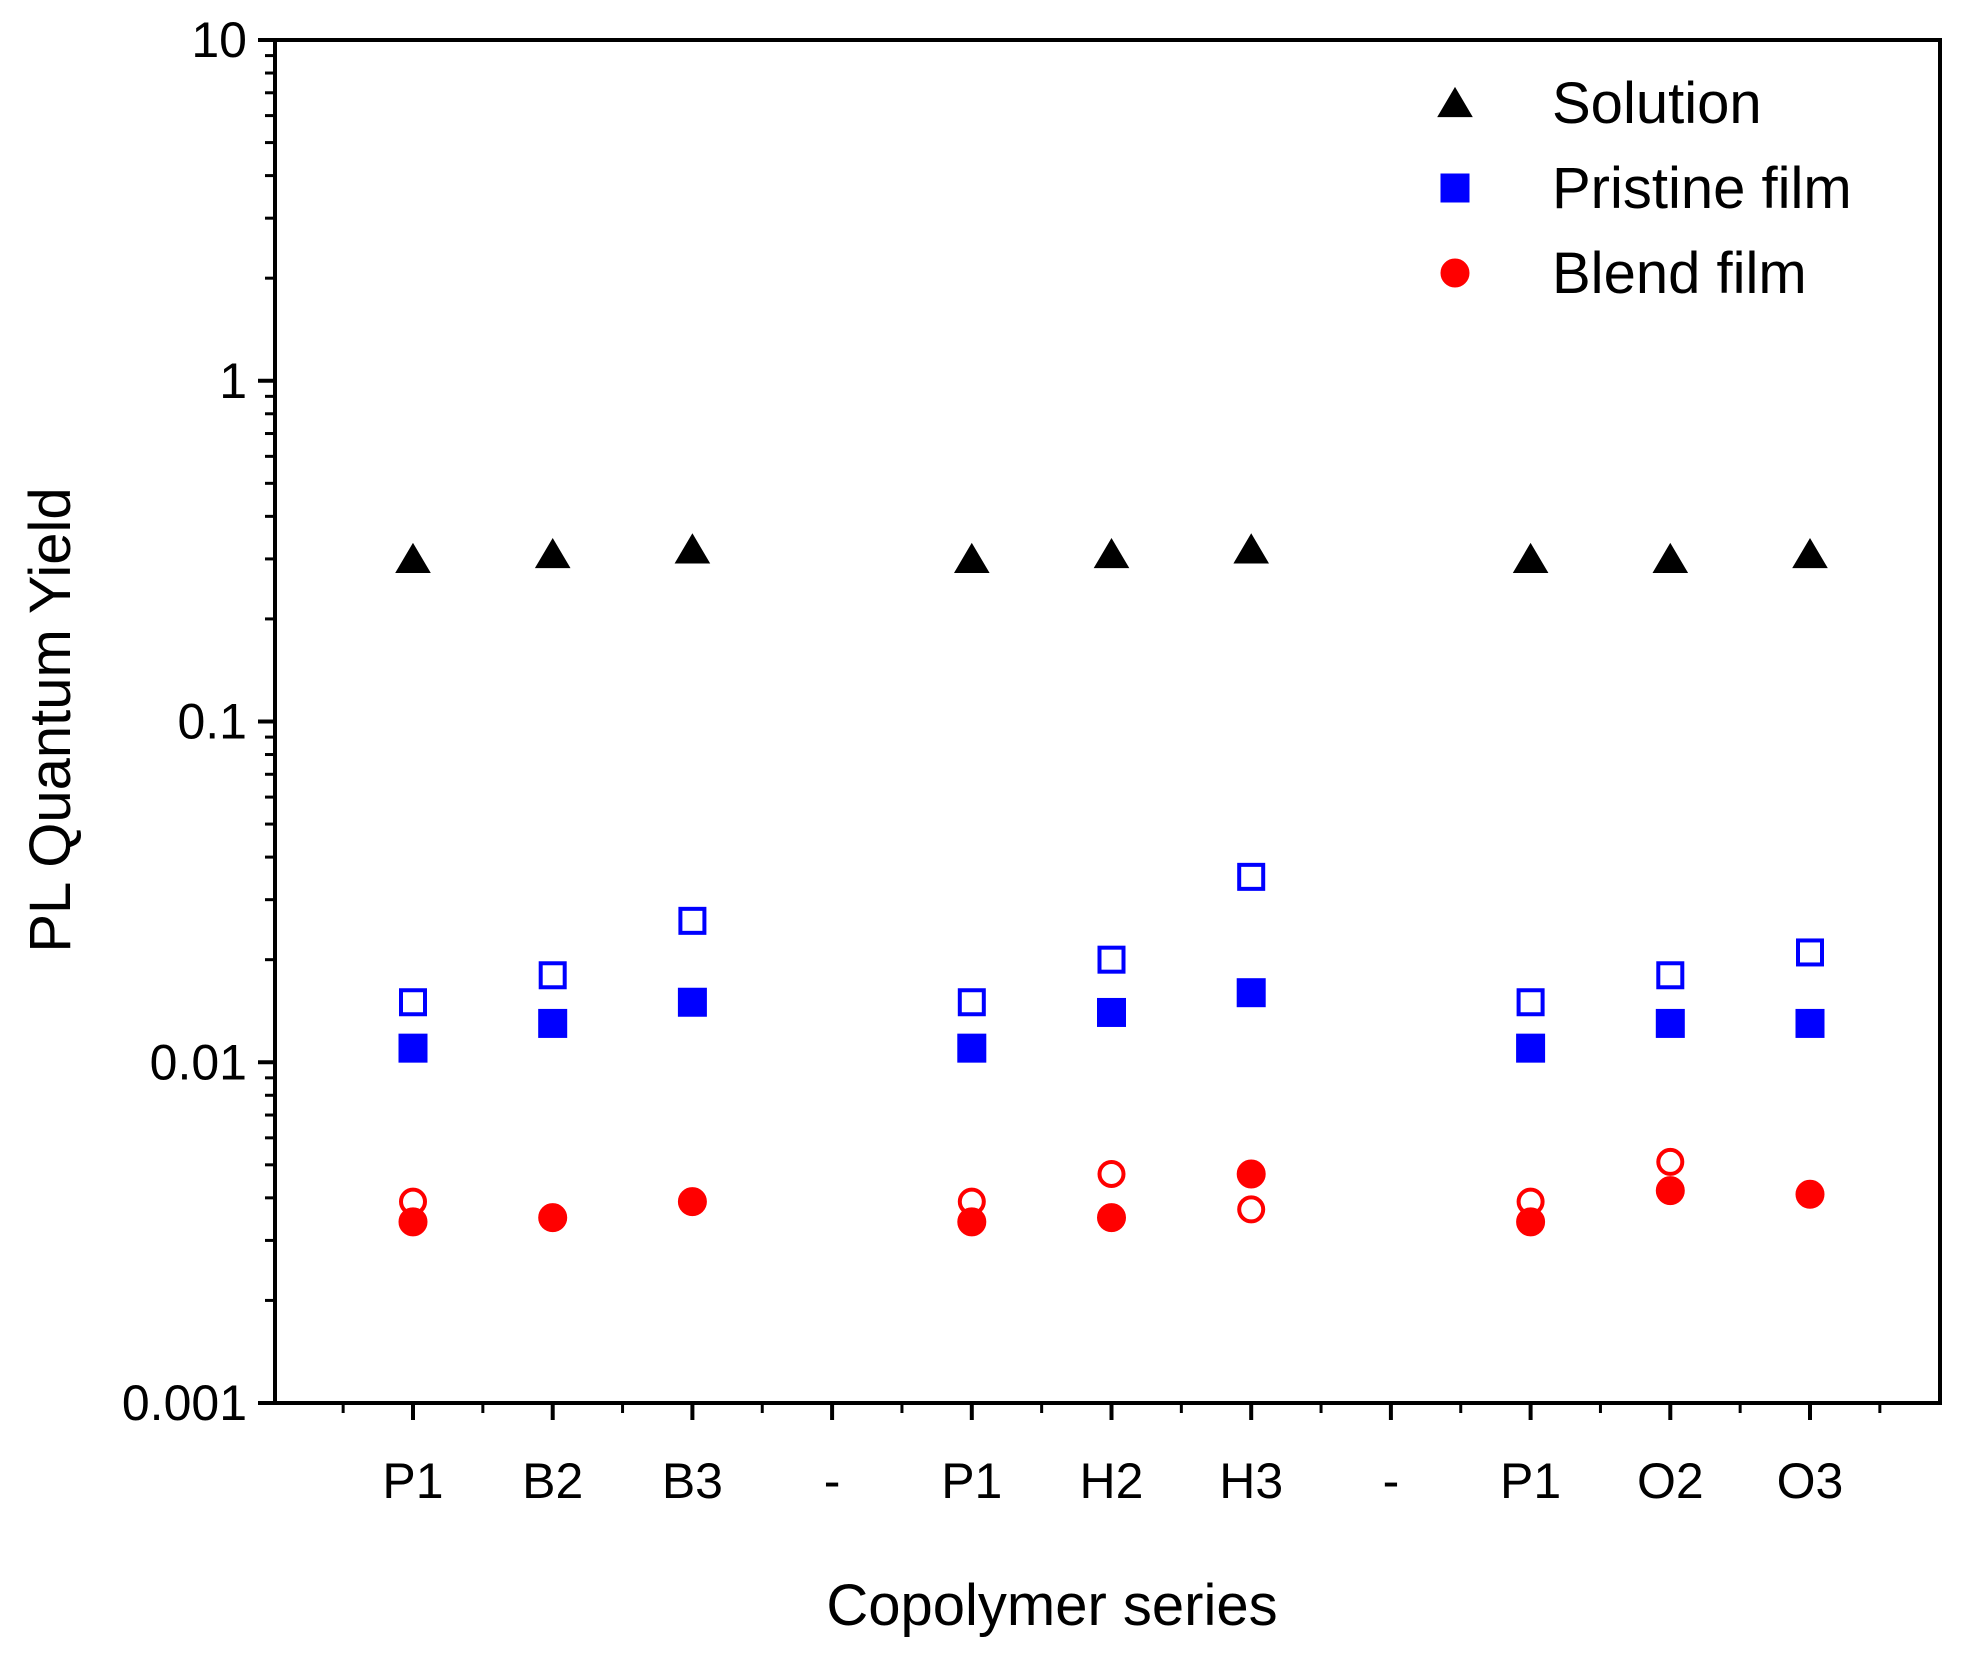 The width and height of the screenshot is (1971, 1669). Describe the element at coordinates (233, 381) in the screenshot. I see `y-tick-label: 1` at that location.